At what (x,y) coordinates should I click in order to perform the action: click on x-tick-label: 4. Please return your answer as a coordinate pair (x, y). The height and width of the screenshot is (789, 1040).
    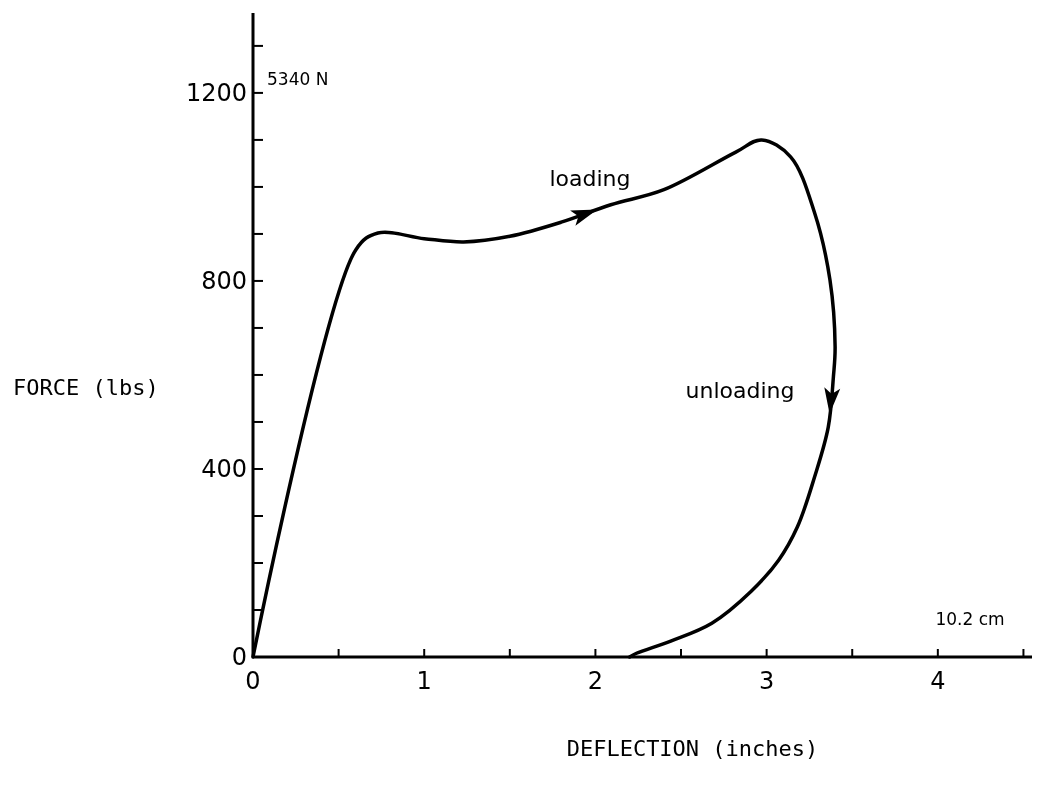
    Looking at the image, I should click on (938, 681).